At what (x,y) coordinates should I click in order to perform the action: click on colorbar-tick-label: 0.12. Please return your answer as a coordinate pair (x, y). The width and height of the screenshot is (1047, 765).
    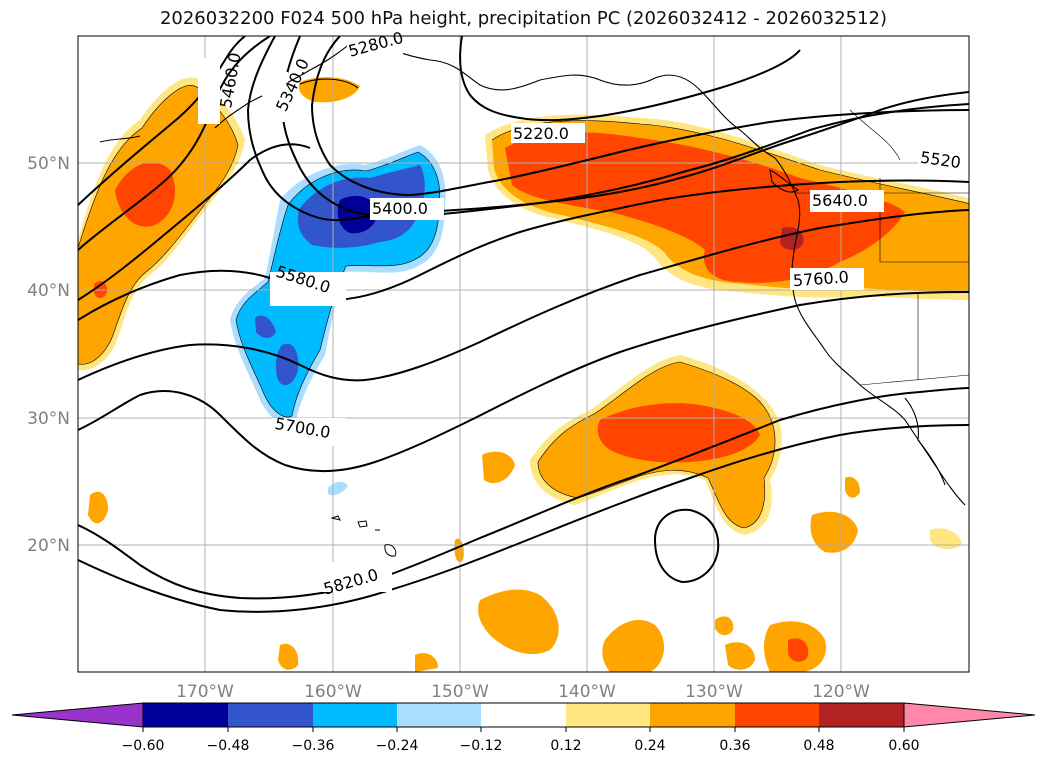
    Looking at the image, I should click on (565, 746).